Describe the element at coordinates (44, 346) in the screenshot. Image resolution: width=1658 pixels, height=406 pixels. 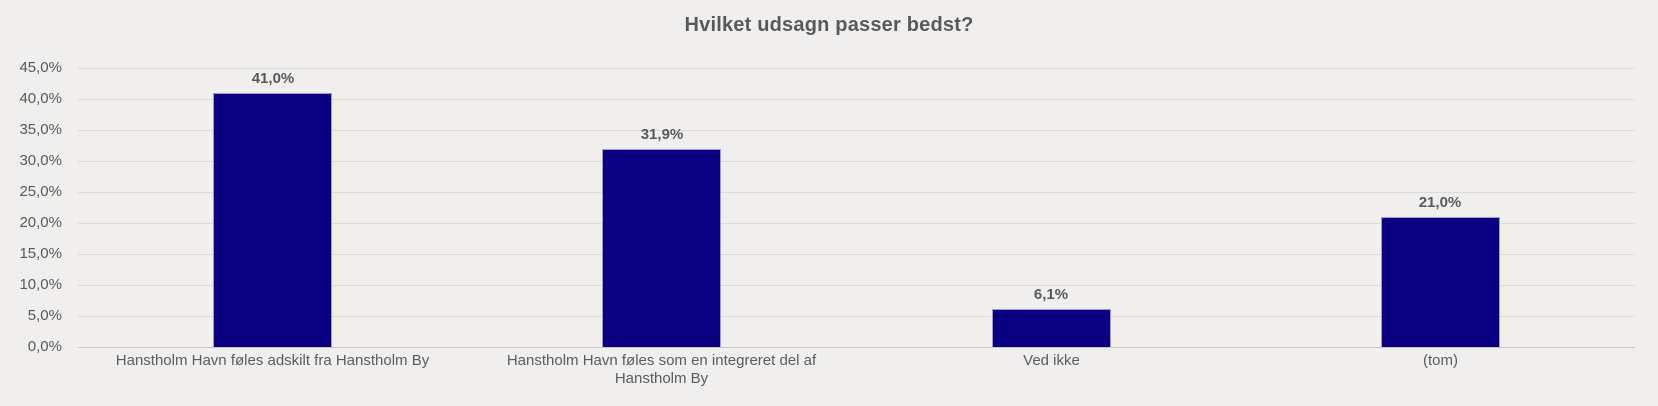
I see `y-axis-tick-label: 0,0%` at that location.